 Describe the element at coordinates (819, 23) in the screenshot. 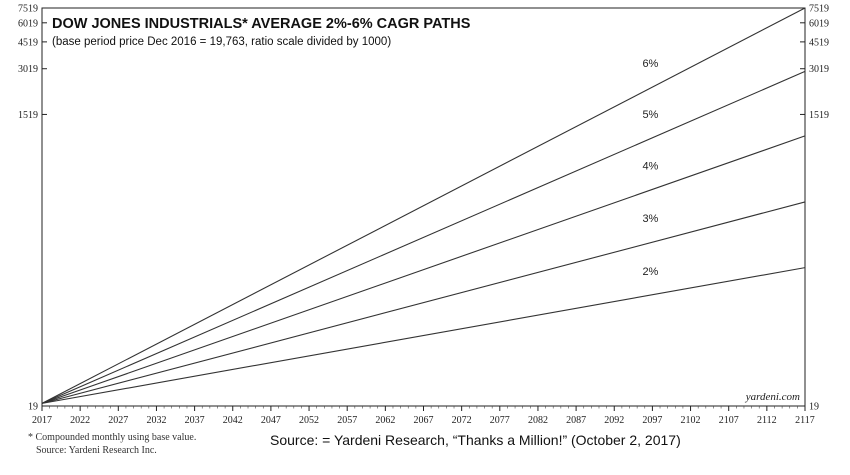

I see `y-tick-label-right: 6019` at that location.